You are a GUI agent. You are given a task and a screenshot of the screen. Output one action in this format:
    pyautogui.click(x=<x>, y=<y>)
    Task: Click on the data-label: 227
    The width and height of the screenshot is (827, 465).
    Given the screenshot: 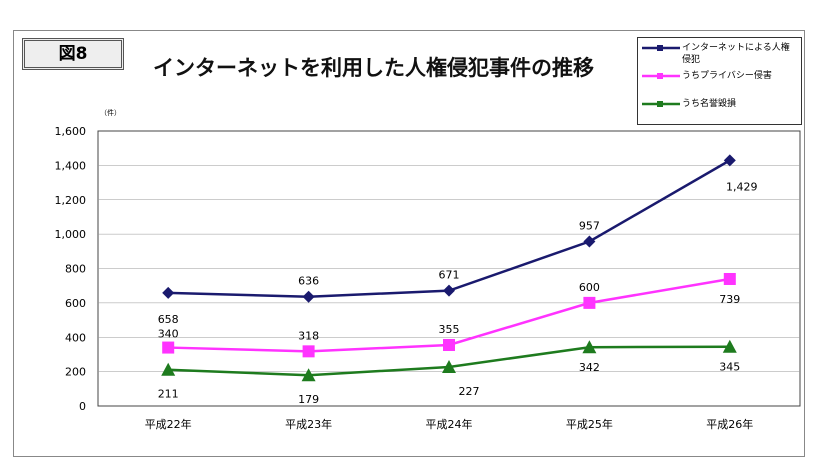 What is the action you would take?
    pyautogui.click(x=469, y=391)
    